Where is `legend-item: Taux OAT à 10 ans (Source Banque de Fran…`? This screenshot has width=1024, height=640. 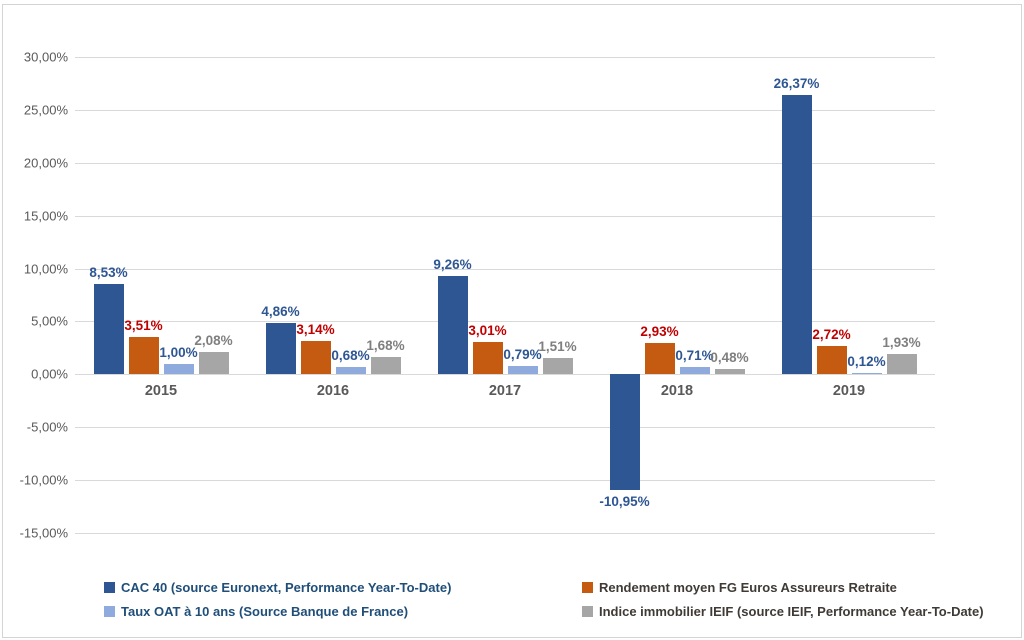 legend-item: Taux OAT à 10 ans (Source Banque de Fran… is located at coordinates (343, 611).